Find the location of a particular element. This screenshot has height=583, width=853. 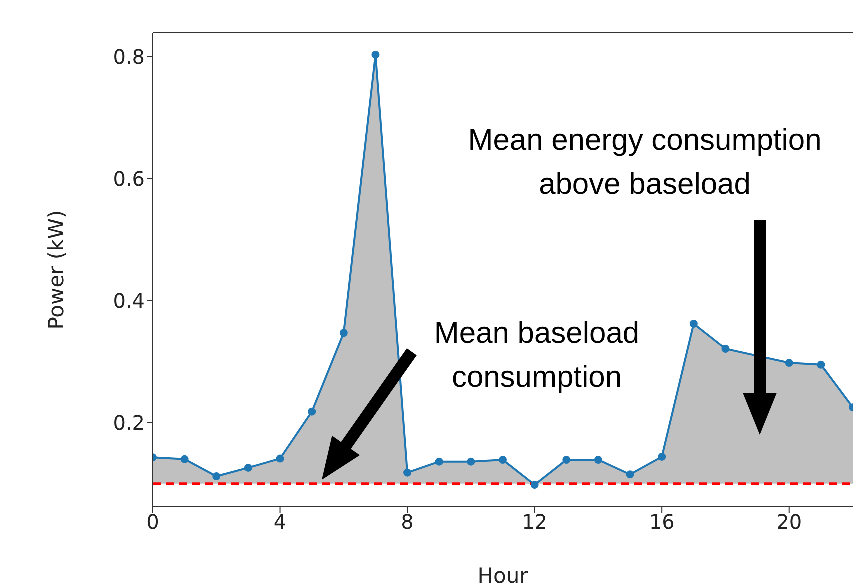

y-tick-label: 0.8 is located at coordinates (129, 56).